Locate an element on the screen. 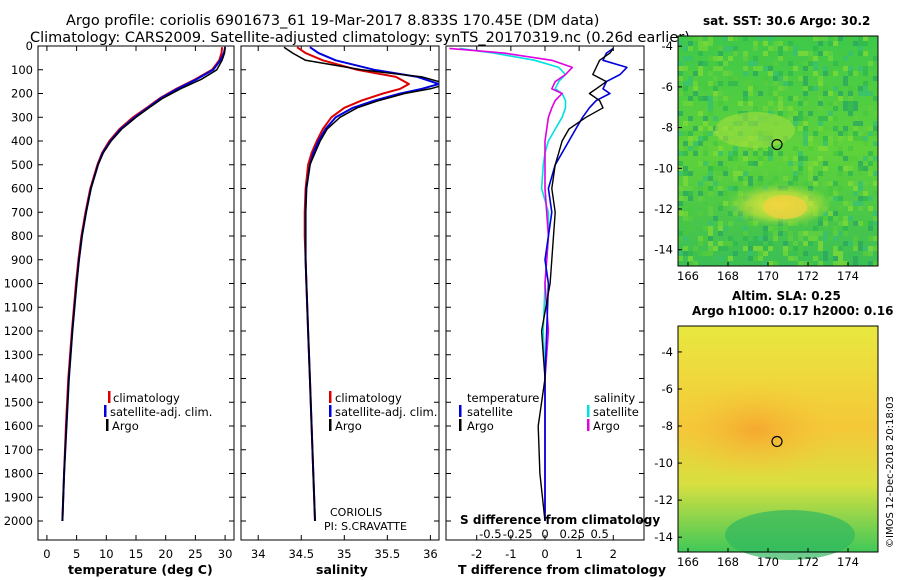 The width and height of the screenshot is (900, 580). legend-swatch-argo is located at coordinates (107, 425).